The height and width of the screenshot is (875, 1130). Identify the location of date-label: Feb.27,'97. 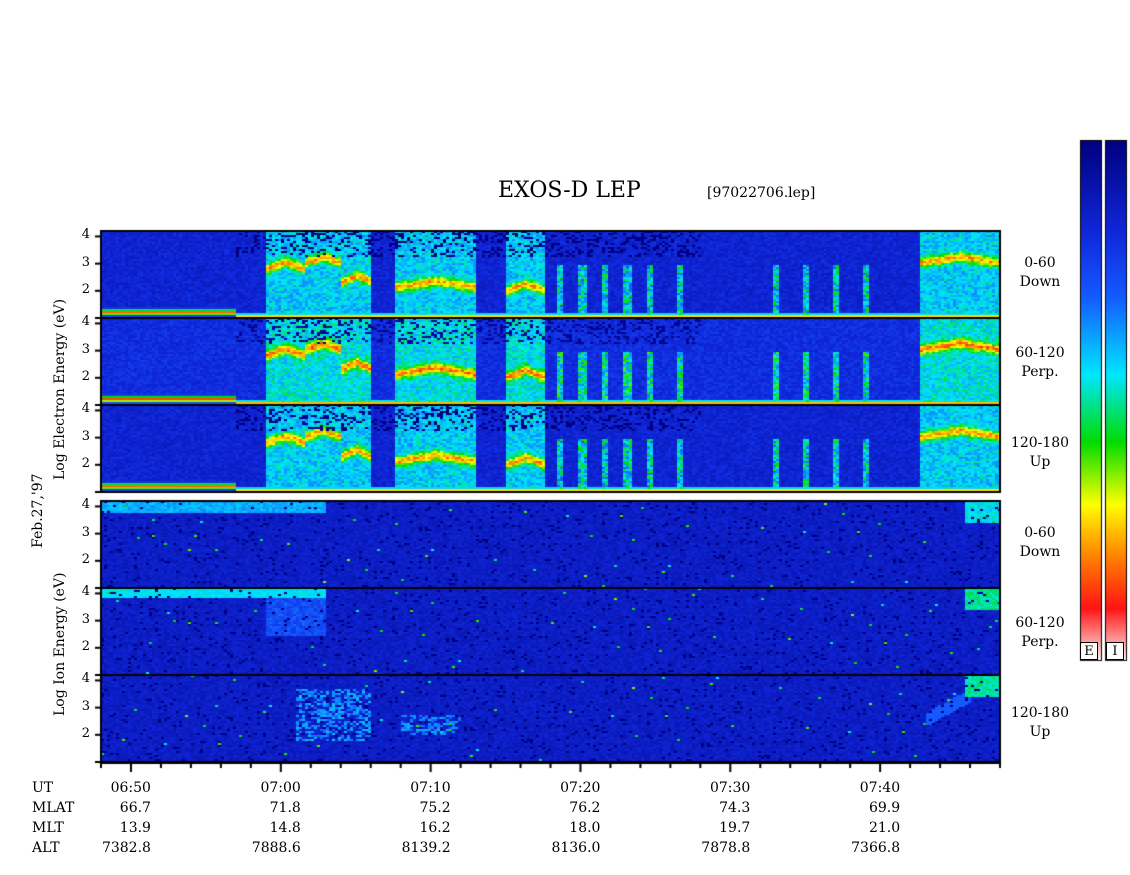
(38, 510).